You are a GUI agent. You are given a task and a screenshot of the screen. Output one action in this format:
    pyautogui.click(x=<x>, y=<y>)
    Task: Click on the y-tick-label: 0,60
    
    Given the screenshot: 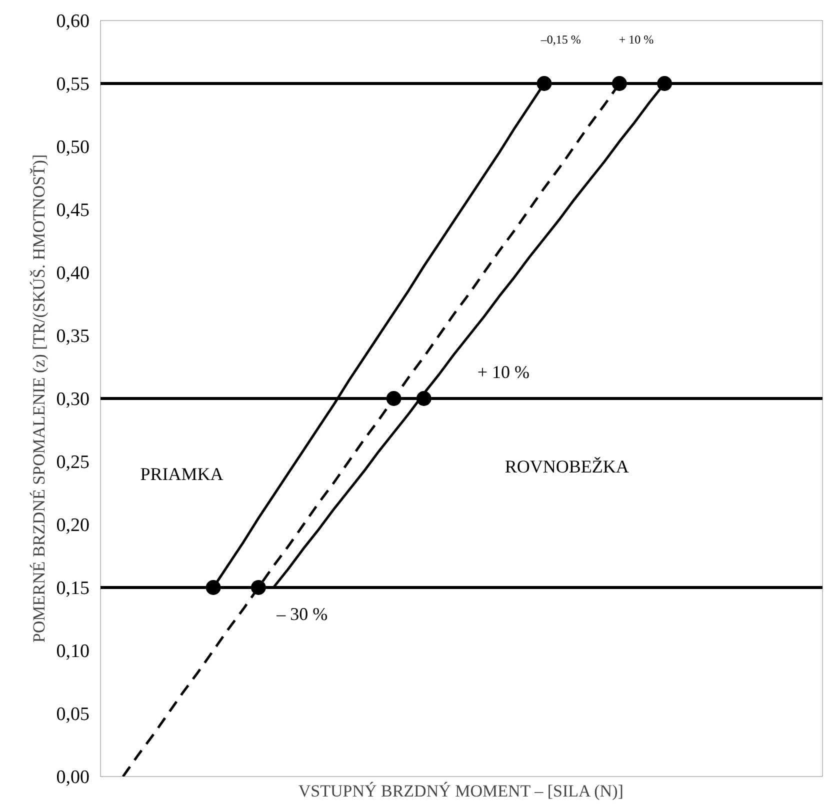 What is the action you would take?
    pyautogui.click(x=73, y=21)
    